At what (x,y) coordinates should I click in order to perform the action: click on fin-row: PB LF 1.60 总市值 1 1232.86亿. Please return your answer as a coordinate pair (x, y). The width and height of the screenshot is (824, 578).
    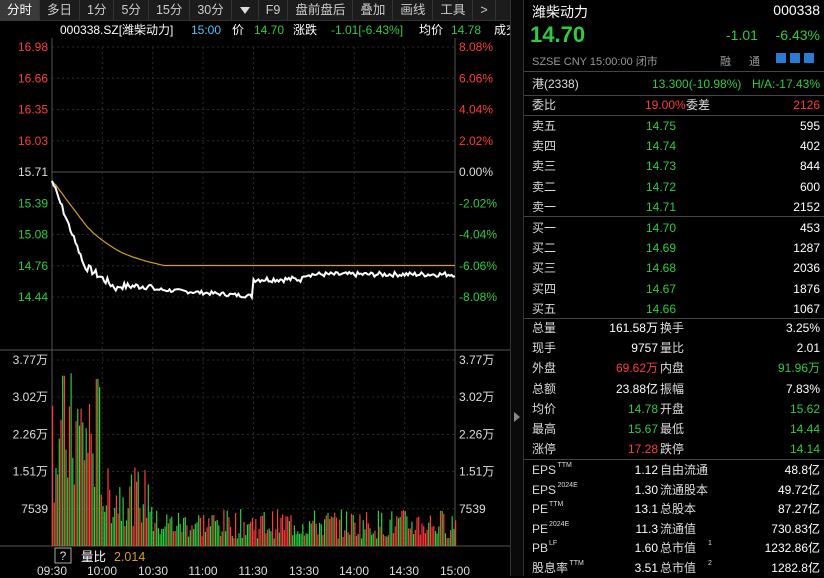
    Looking at the image, I should click on (674, 548).